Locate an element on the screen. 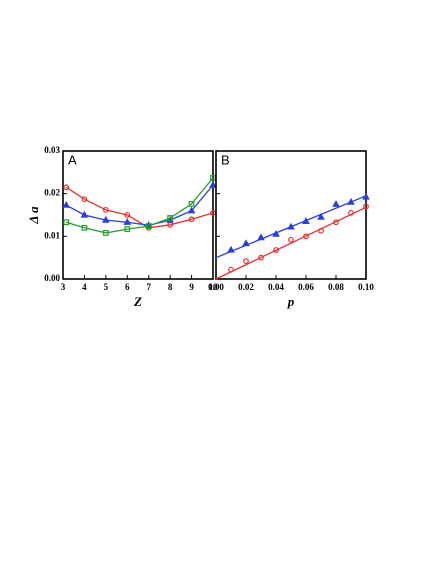 The width and height of the screenshot is (436, 564). x-tick-label: 4 is located at coordinates (84, 287).